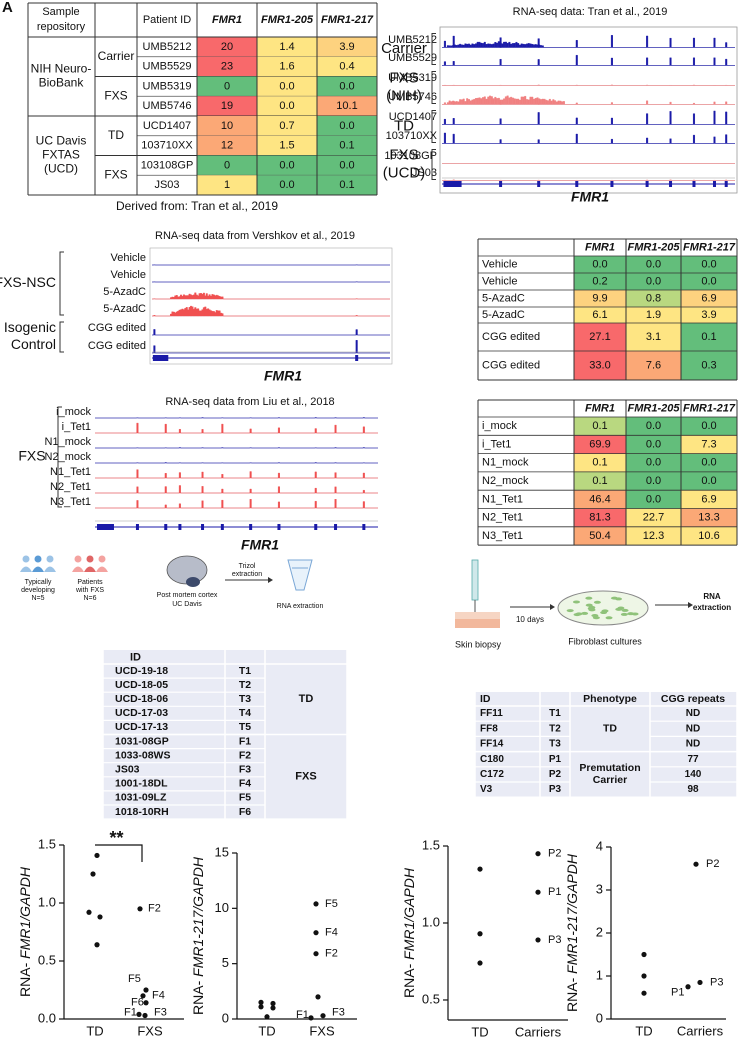 The height and width of the screenshot is (1039, 739). I want to click on point-label: F1, so click(302, 1015).